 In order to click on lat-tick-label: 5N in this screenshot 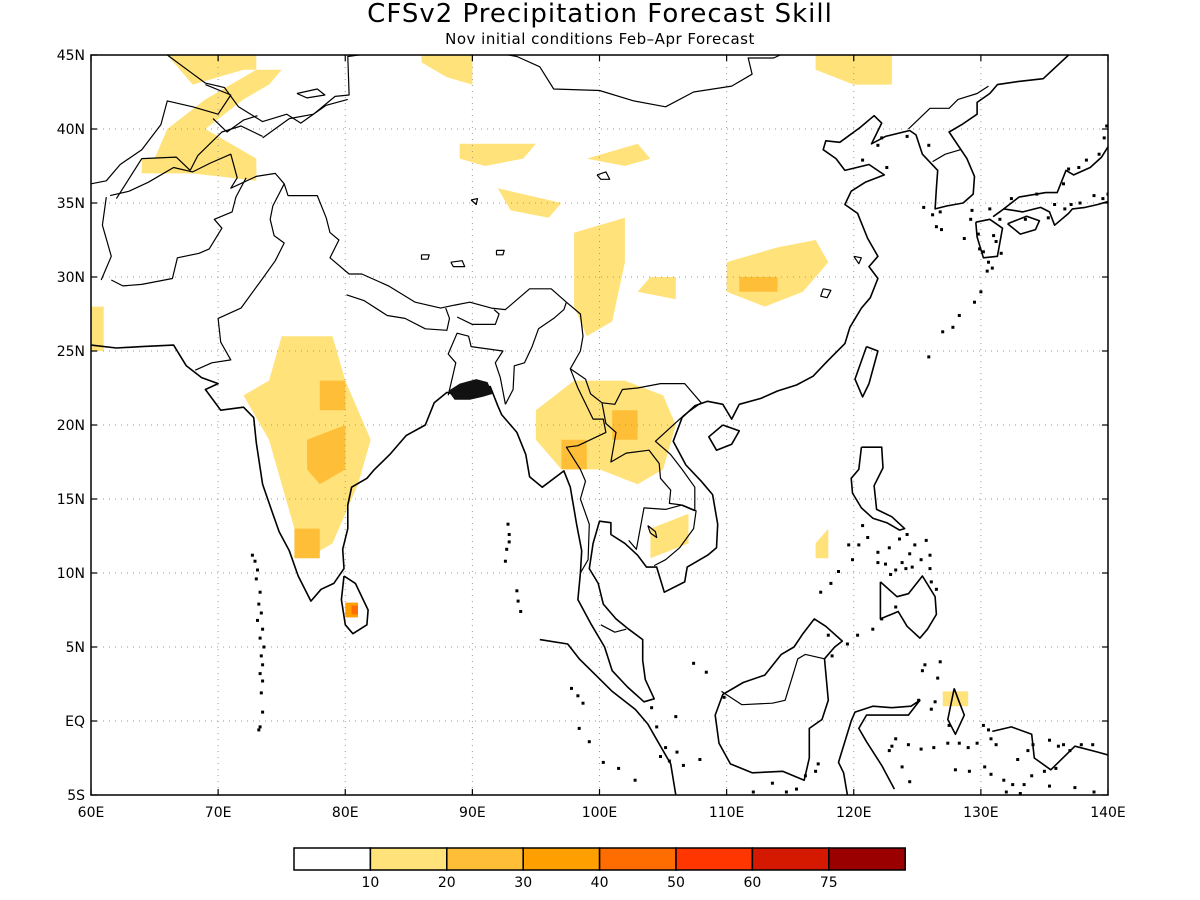, I will do `click(75, 648)`.